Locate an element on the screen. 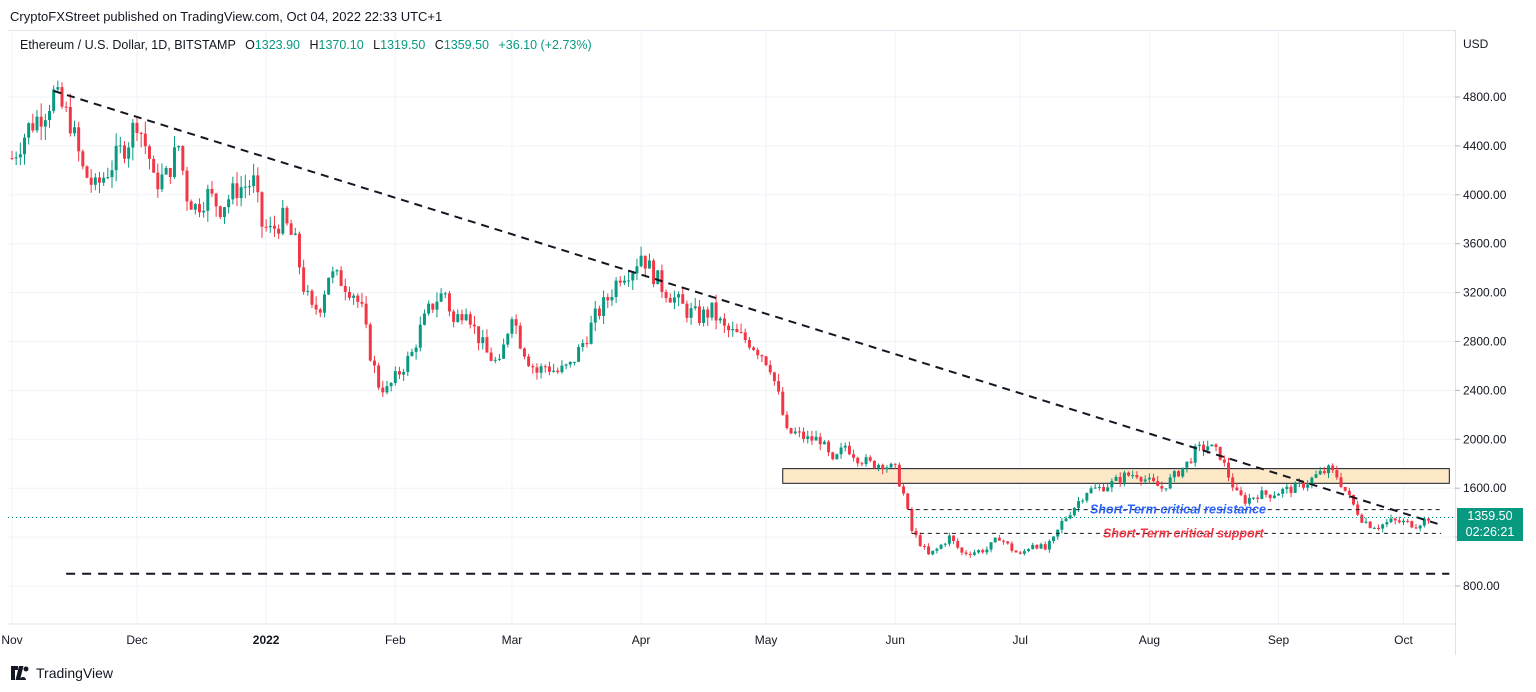 Image resolution: width=1536 pixels, height=692 pixels. x-tick-label: Oct is located at coordinates (1403, 640).